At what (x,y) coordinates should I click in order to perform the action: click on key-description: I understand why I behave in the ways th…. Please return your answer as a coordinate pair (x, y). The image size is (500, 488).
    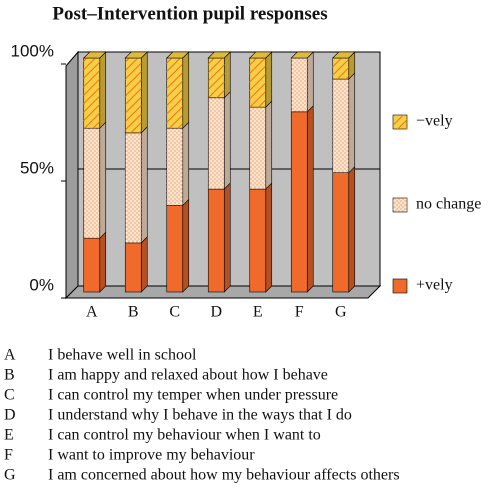
    Looking at the image, I should click on (200, 415).